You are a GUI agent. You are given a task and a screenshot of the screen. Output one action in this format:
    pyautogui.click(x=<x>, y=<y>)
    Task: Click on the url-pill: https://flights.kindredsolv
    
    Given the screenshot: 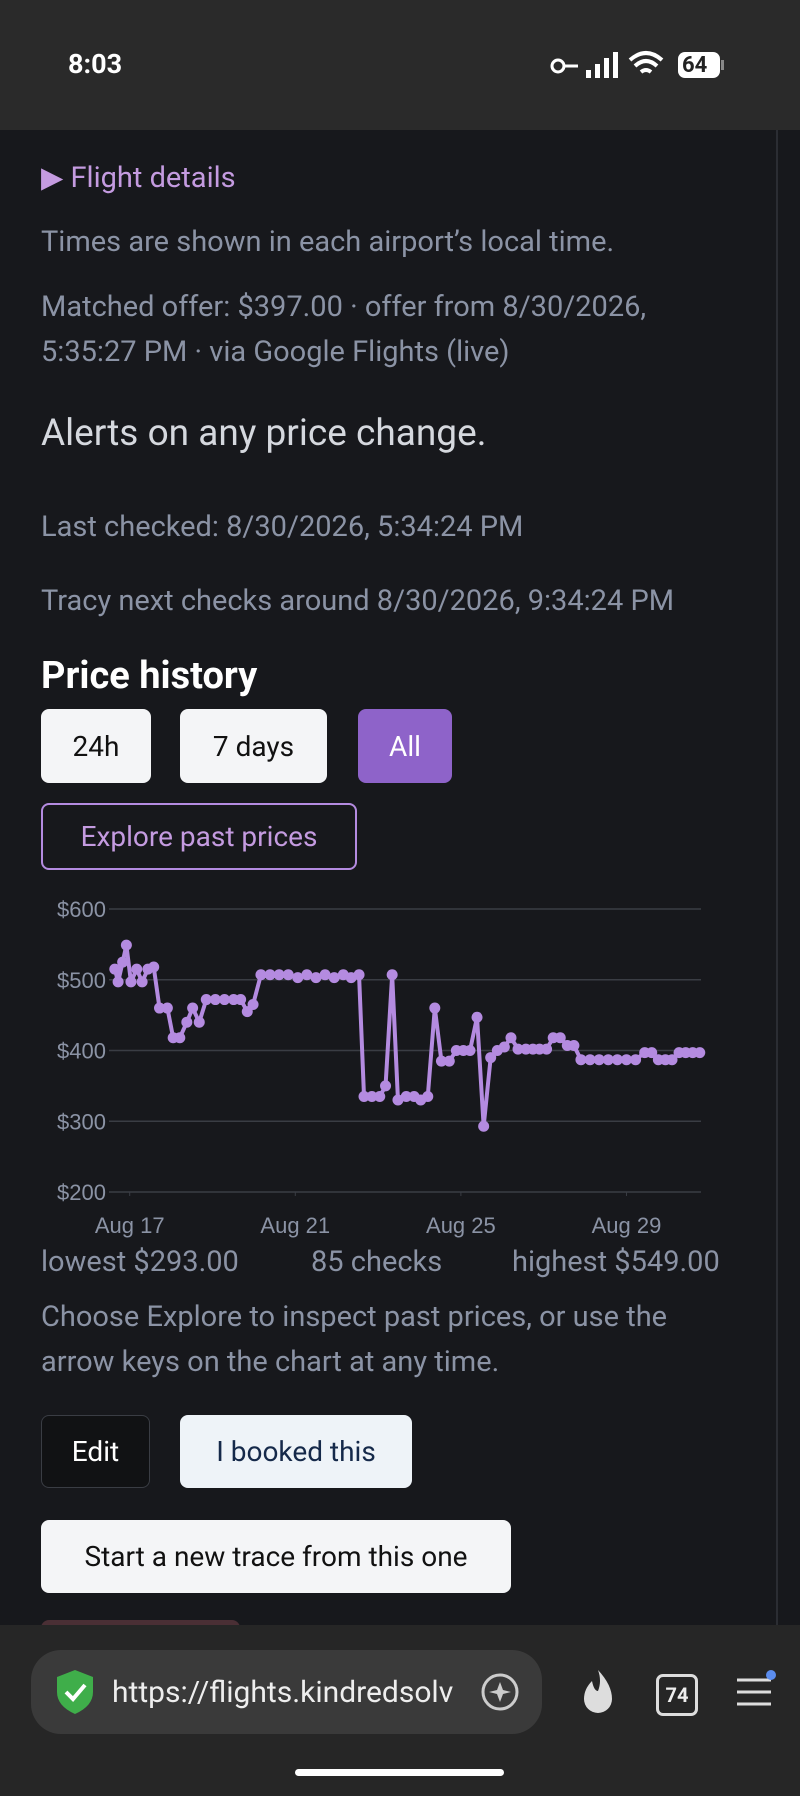 What is the action you would take?
    pyautogui.click(x=286, y=1692)
    